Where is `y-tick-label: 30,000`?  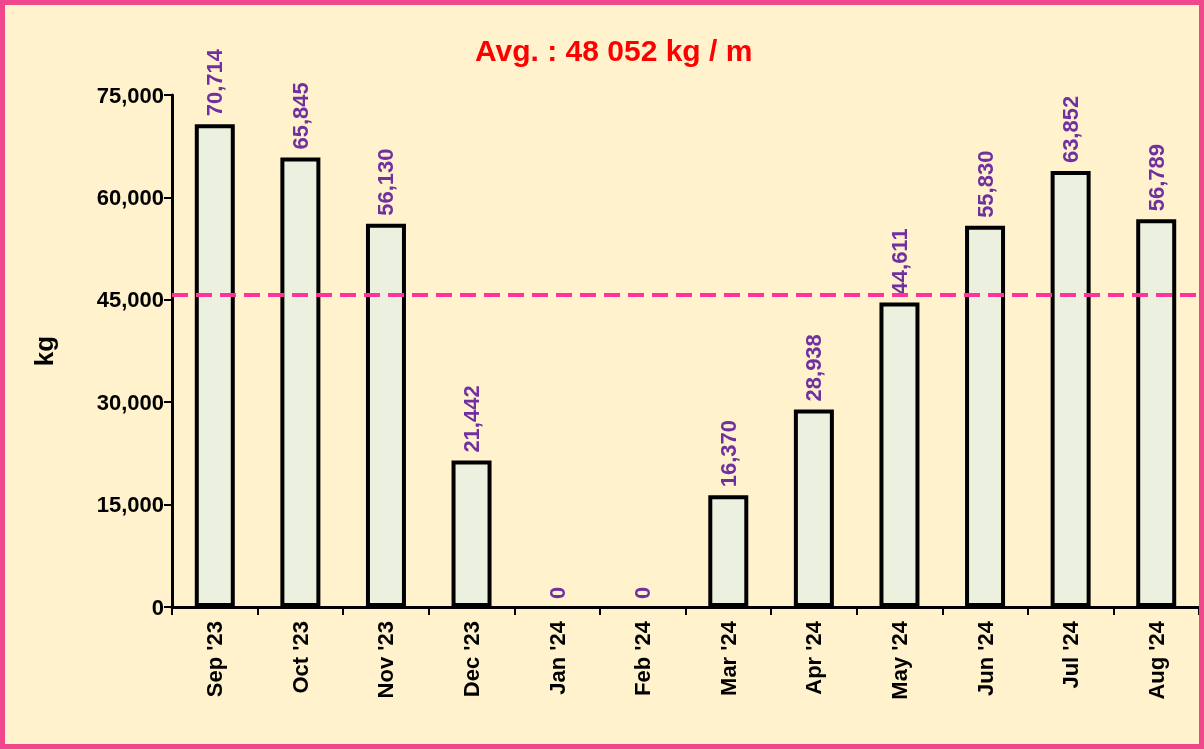
y-tick-label: 30,000 is located at coordinates (130, 402).